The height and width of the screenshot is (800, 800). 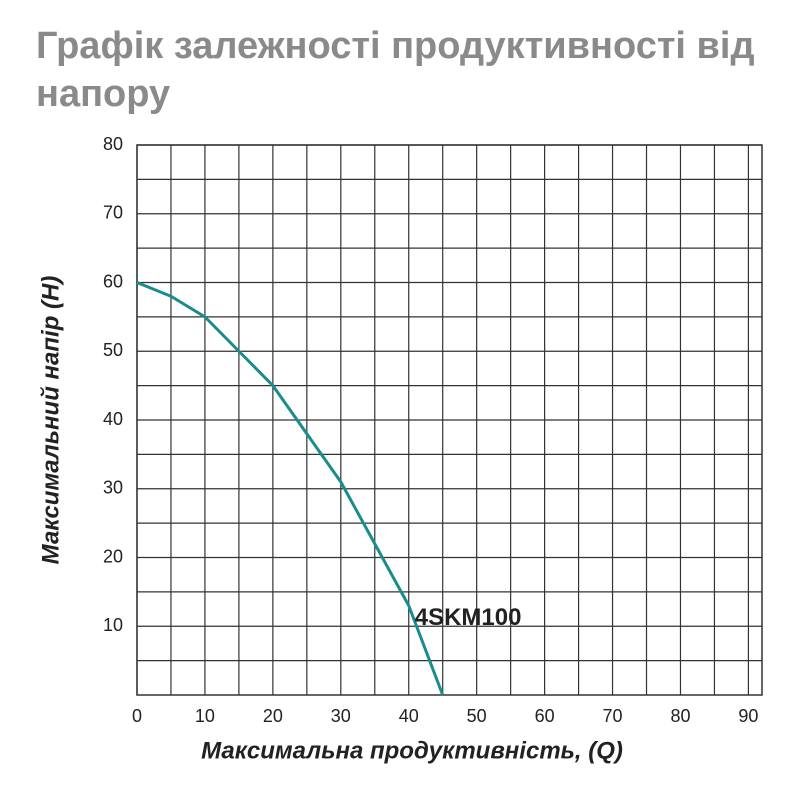 What do you see at coordinates (273, 716) in the screenshot?
I see `x-tick-label: 20` at bounding box center [273, 716].